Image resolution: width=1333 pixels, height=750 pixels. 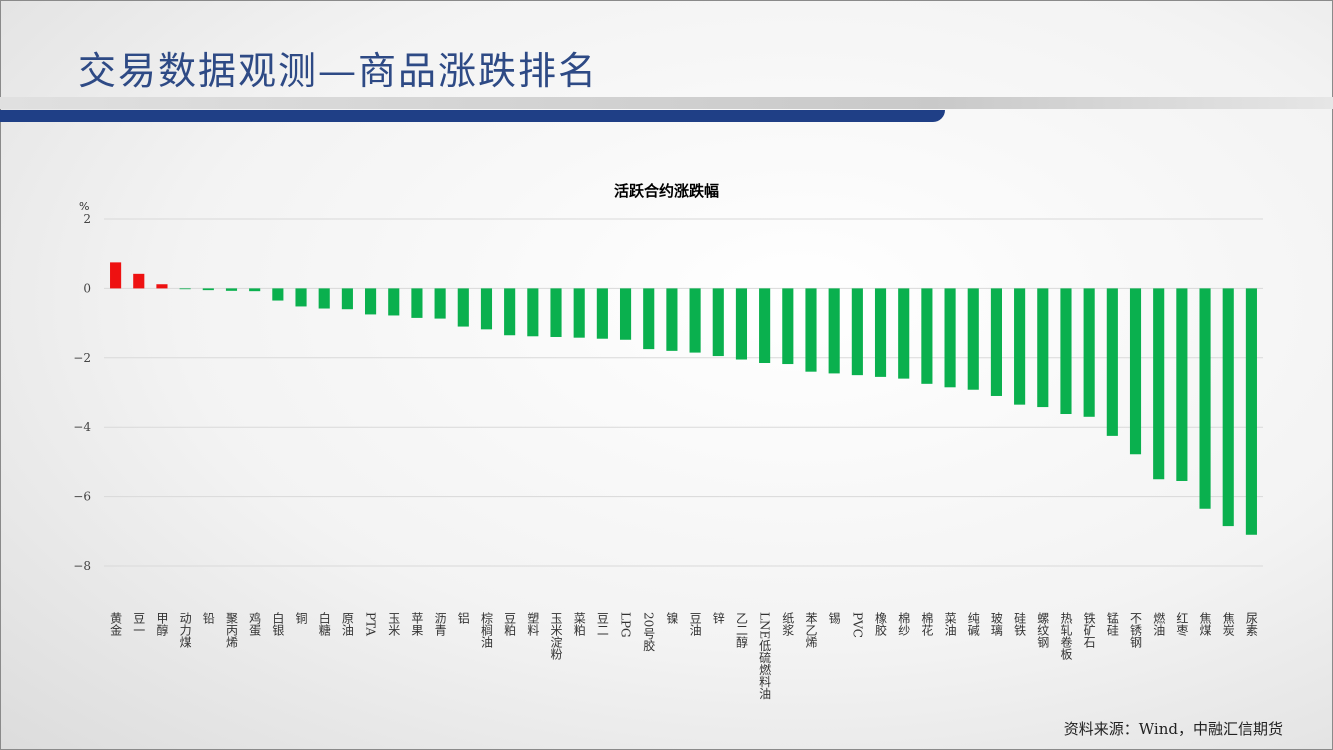 What do you see at coordinates (347, 624) in the screenshot?
I see `x-tick-label: 原油` at bounding box center [347, 624].